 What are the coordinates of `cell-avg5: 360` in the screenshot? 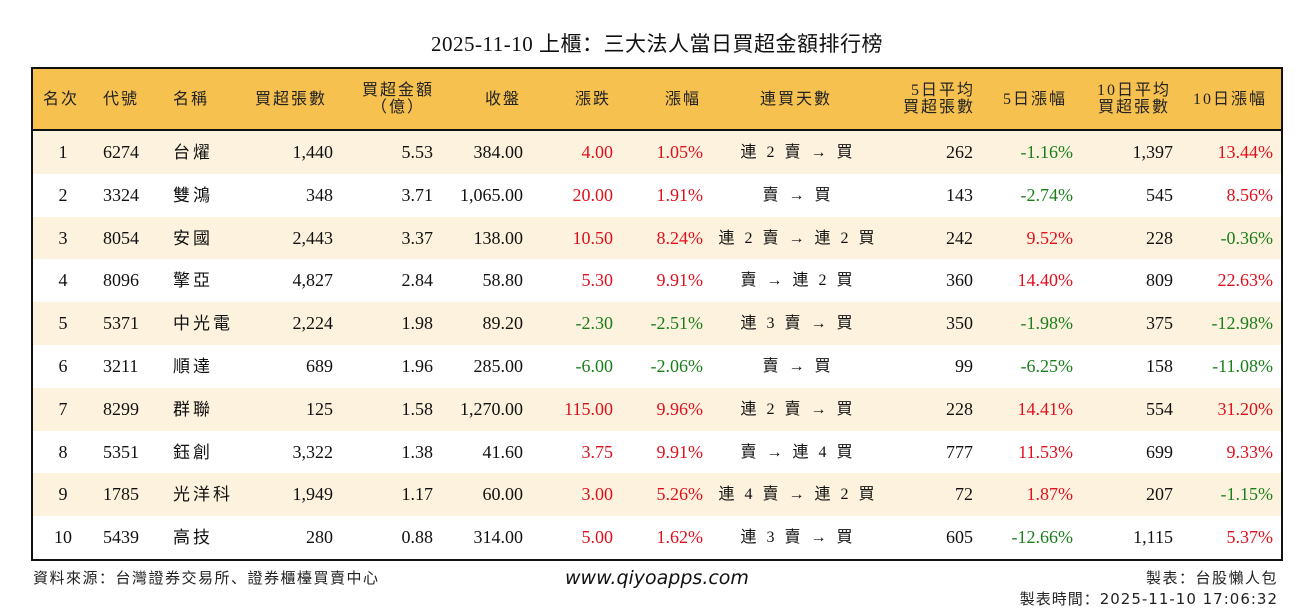 It's located at (959, 280).